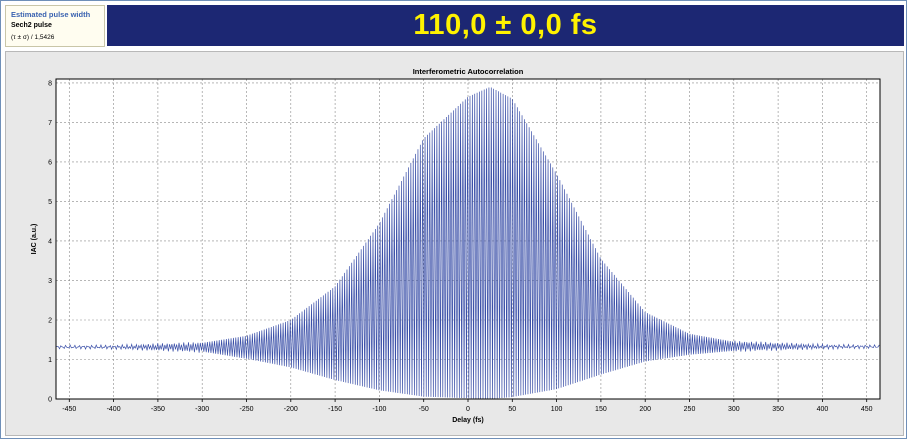 Image resolution: width=907 pixels, height=439 pixels. I want to click on y-tick-label: 4, so click(50, 241).